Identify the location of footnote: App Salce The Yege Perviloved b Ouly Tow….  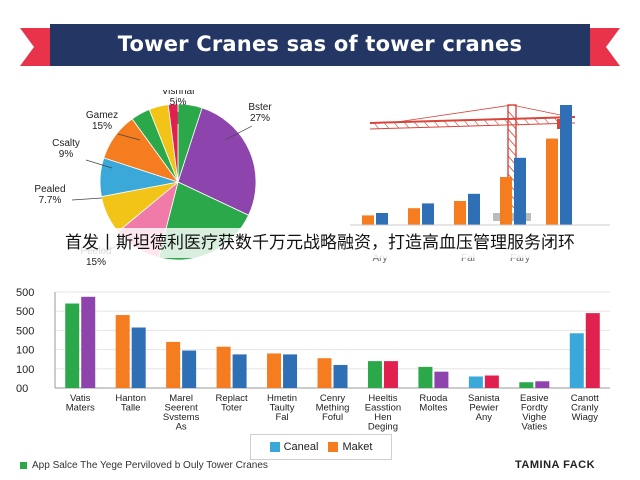
(144, 465).